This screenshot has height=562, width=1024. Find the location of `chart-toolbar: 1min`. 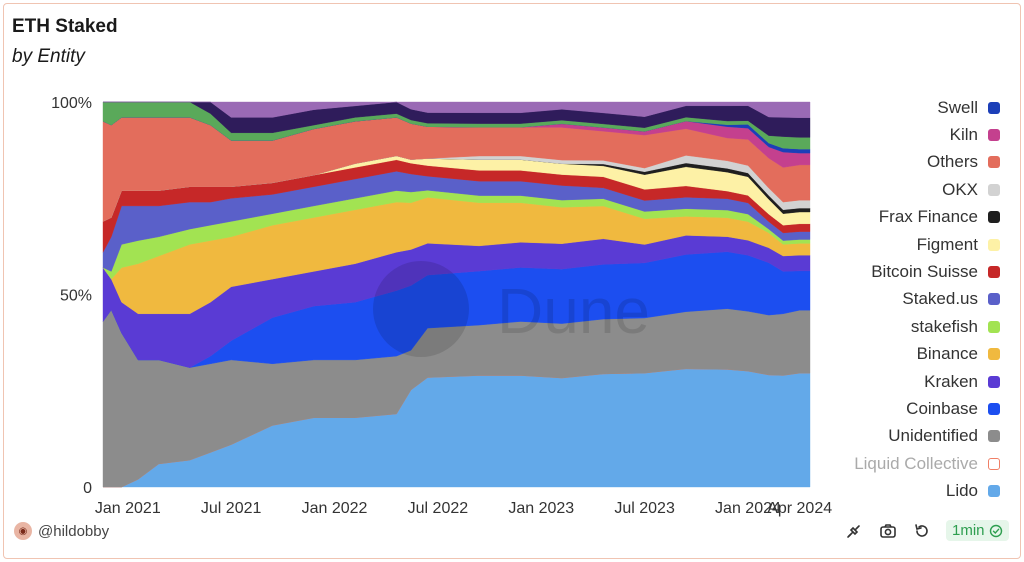

chart-toolbar: 1min is located at coordinates (926, 530).